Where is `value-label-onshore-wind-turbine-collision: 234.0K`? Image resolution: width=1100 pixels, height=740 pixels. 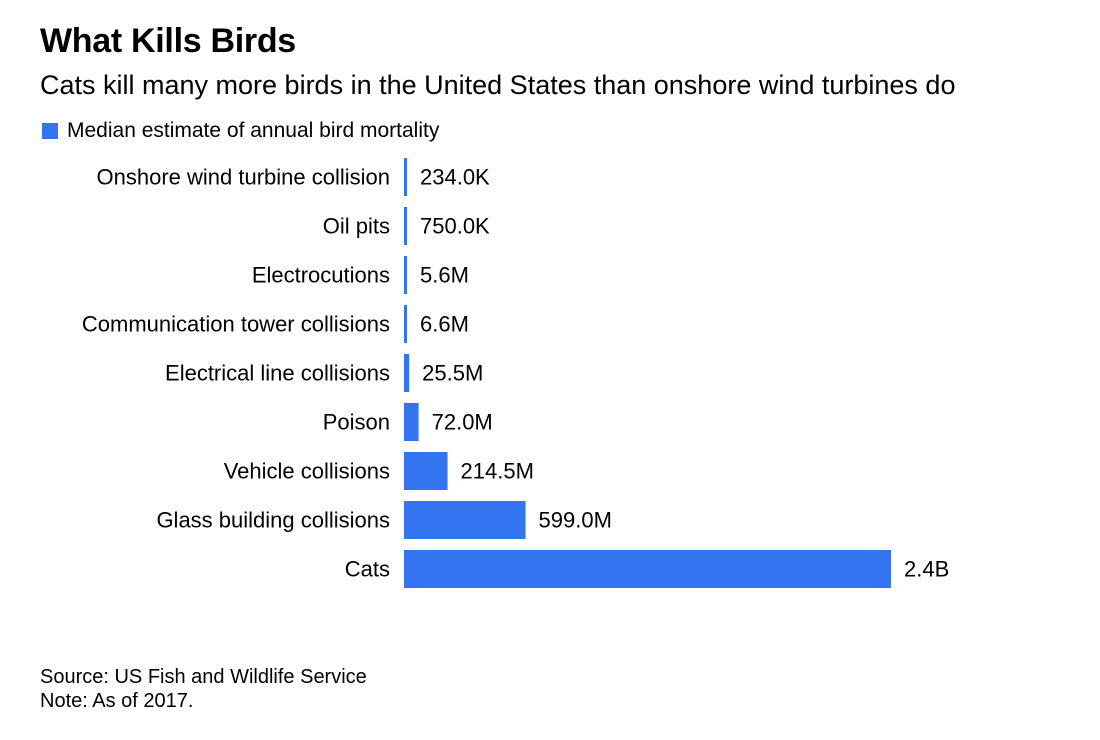
value-label-onshore-wind-turbine-collision: 234.0K is located at coordinates (455, 177).